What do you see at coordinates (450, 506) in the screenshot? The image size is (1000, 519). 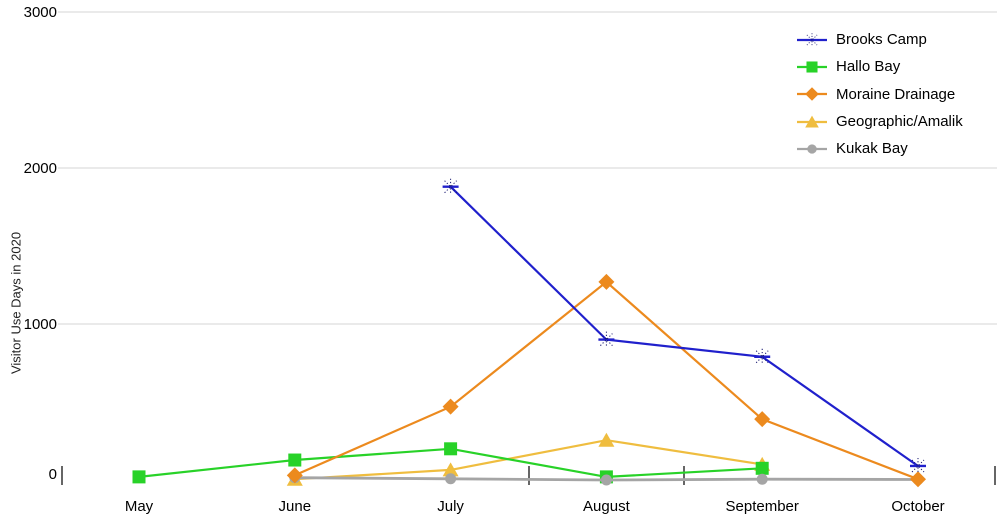 I see `x-category-label-july: July` at bounding box center [450, 506].